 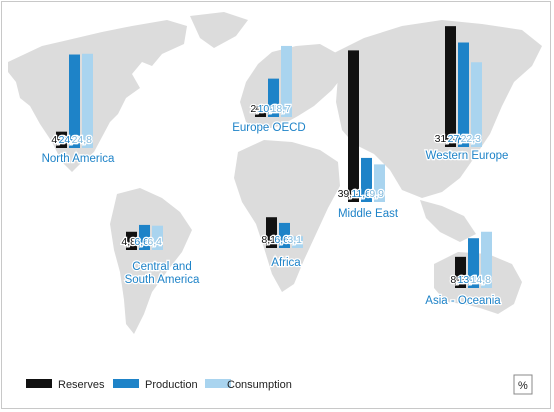 I want to click on region-label-asia-oceania: Asia - Oceania, so click(x=463, y=301).